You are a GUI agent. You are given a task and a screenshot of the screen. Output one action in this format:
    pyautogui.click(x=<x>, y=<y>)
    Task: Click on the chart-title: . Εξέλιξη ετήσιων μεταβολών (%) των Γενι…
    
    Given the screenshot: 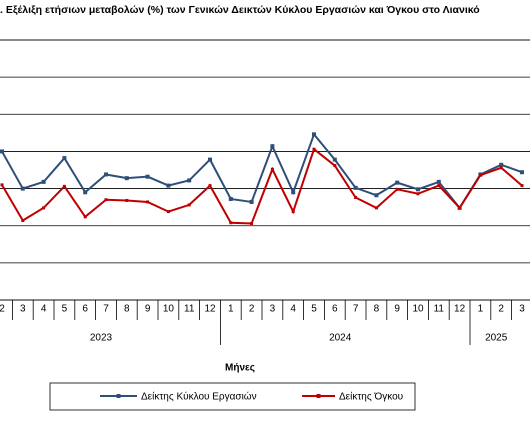 What is the action you would take?
    pyautogui.click(x=240, y=10)
    